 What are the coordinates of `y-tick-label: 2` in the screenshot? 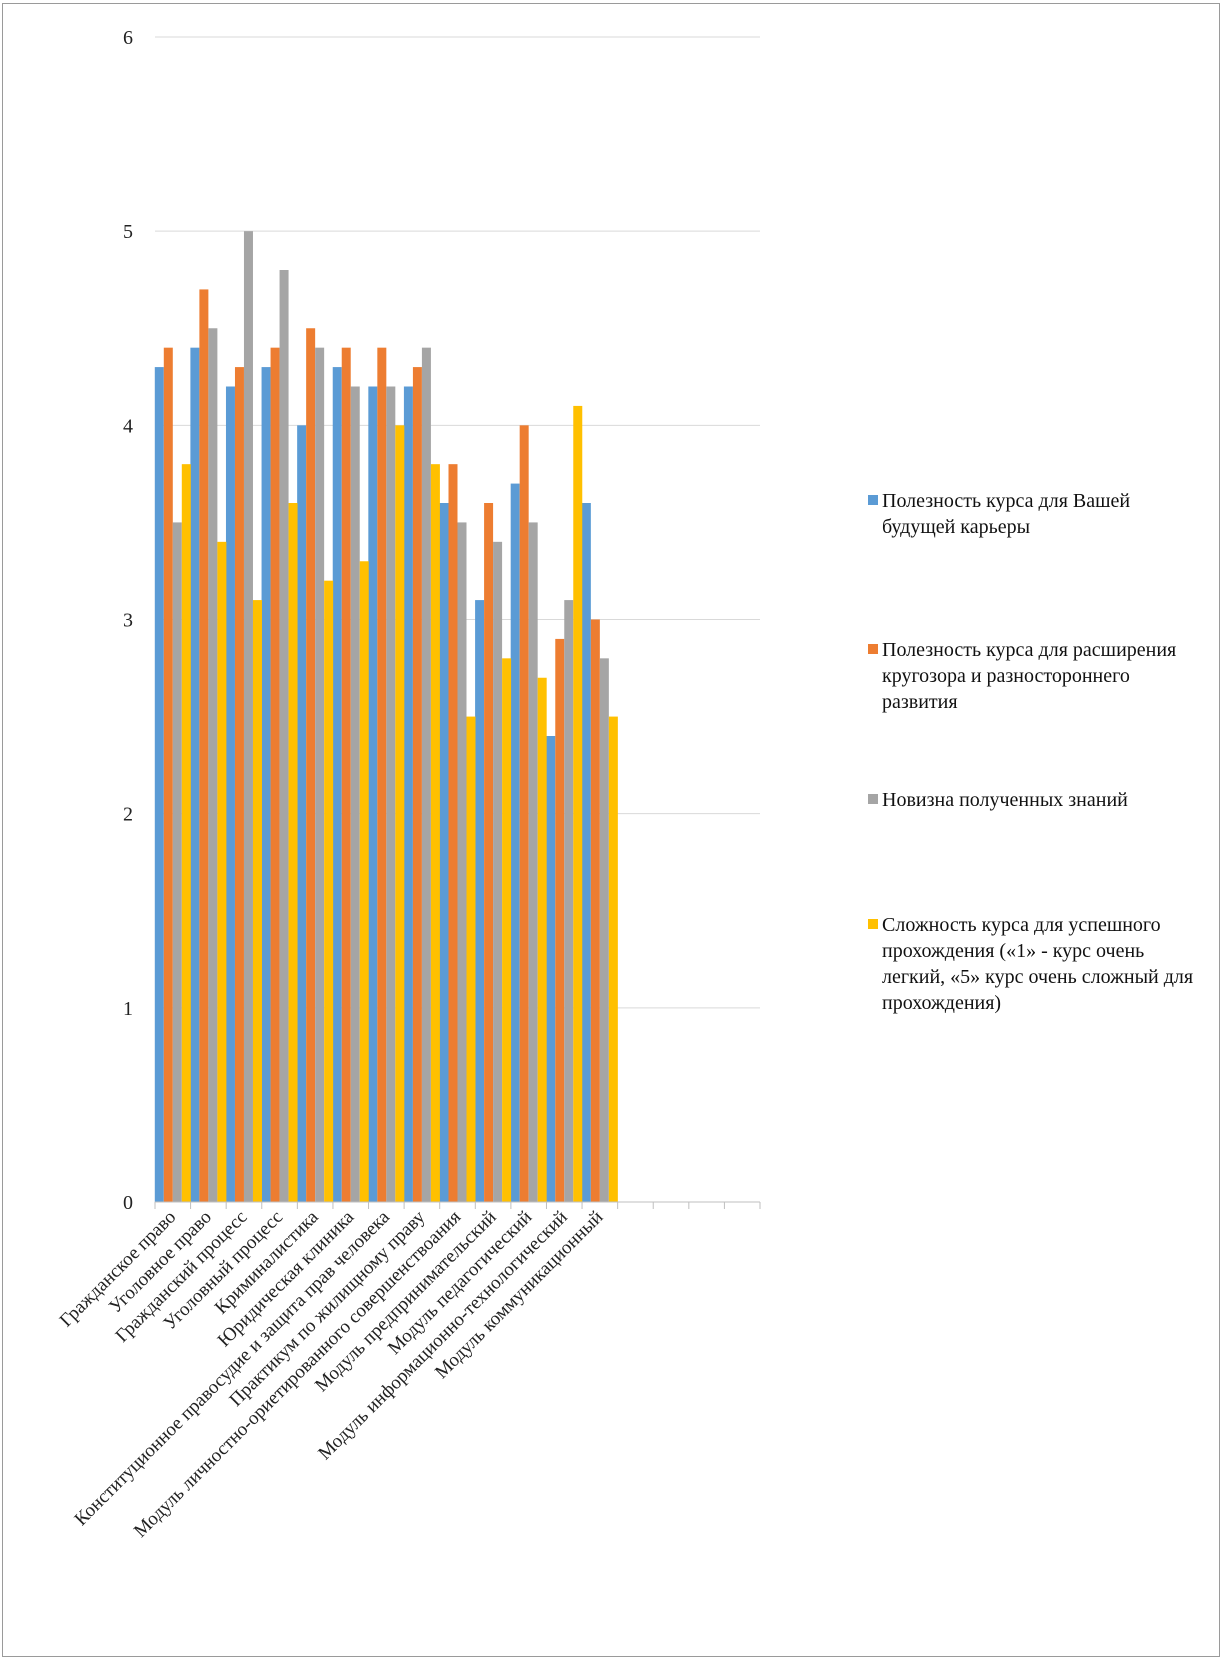 It's located at (128, 815).